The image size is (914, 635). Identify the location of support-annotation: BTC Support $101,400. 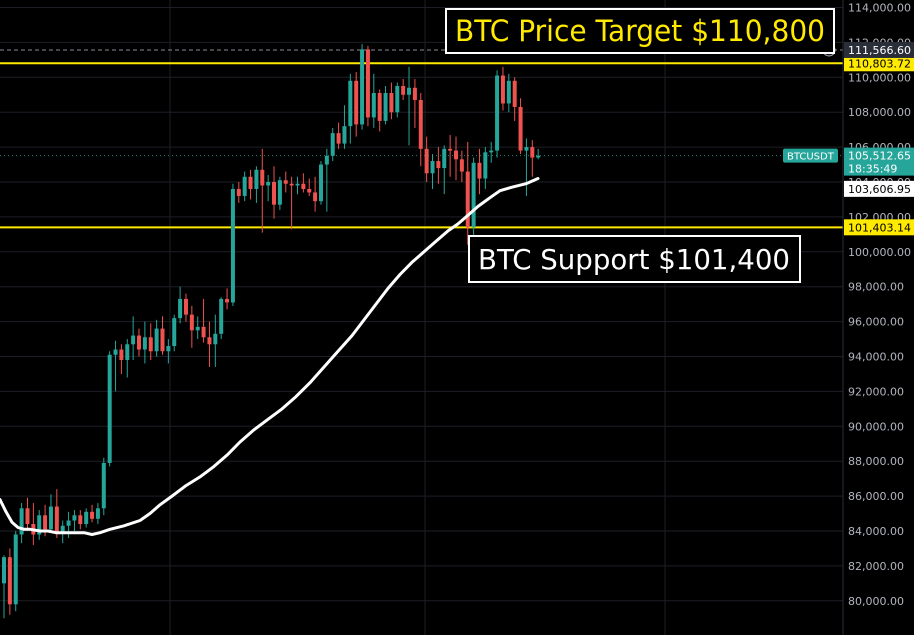
(634, 259).